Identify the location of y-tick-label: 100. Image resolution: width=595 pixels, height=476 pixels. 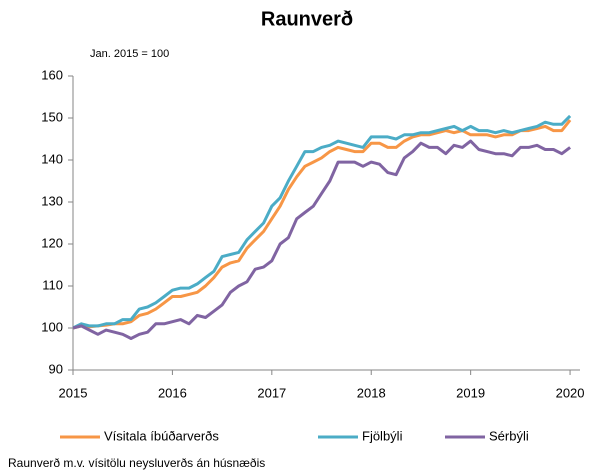
(52, 326).